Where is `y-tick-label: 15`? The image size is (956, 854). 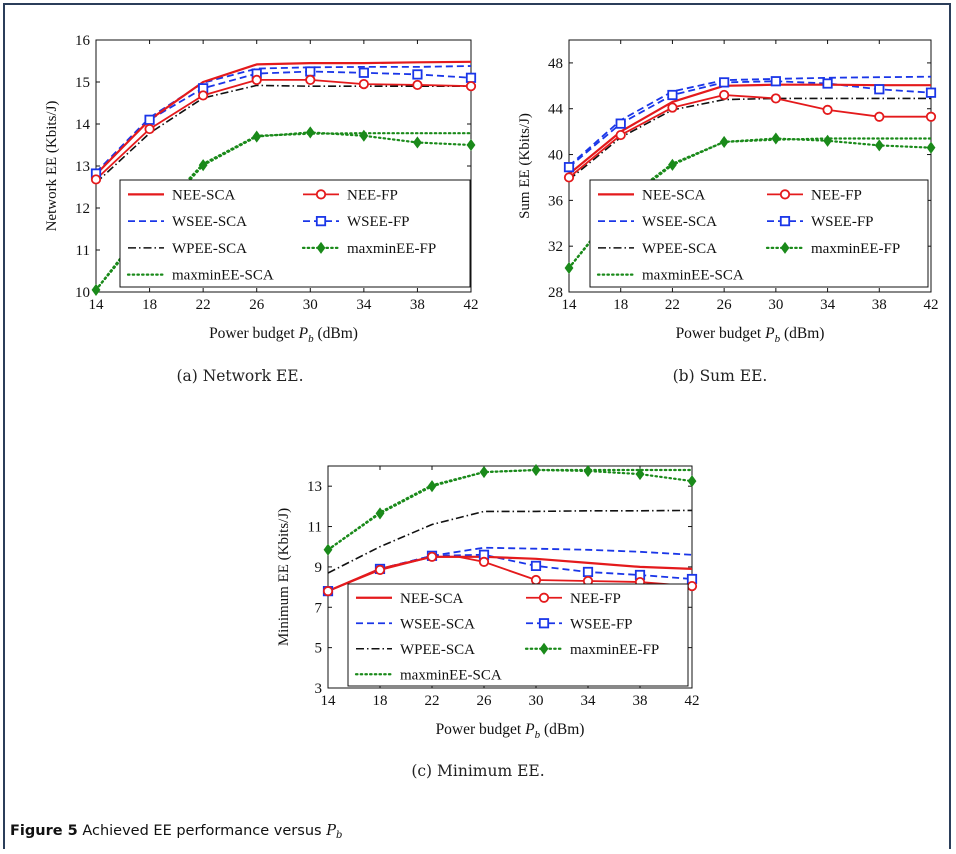
y-tick-label: 15 is located at coordinates (82, 83).